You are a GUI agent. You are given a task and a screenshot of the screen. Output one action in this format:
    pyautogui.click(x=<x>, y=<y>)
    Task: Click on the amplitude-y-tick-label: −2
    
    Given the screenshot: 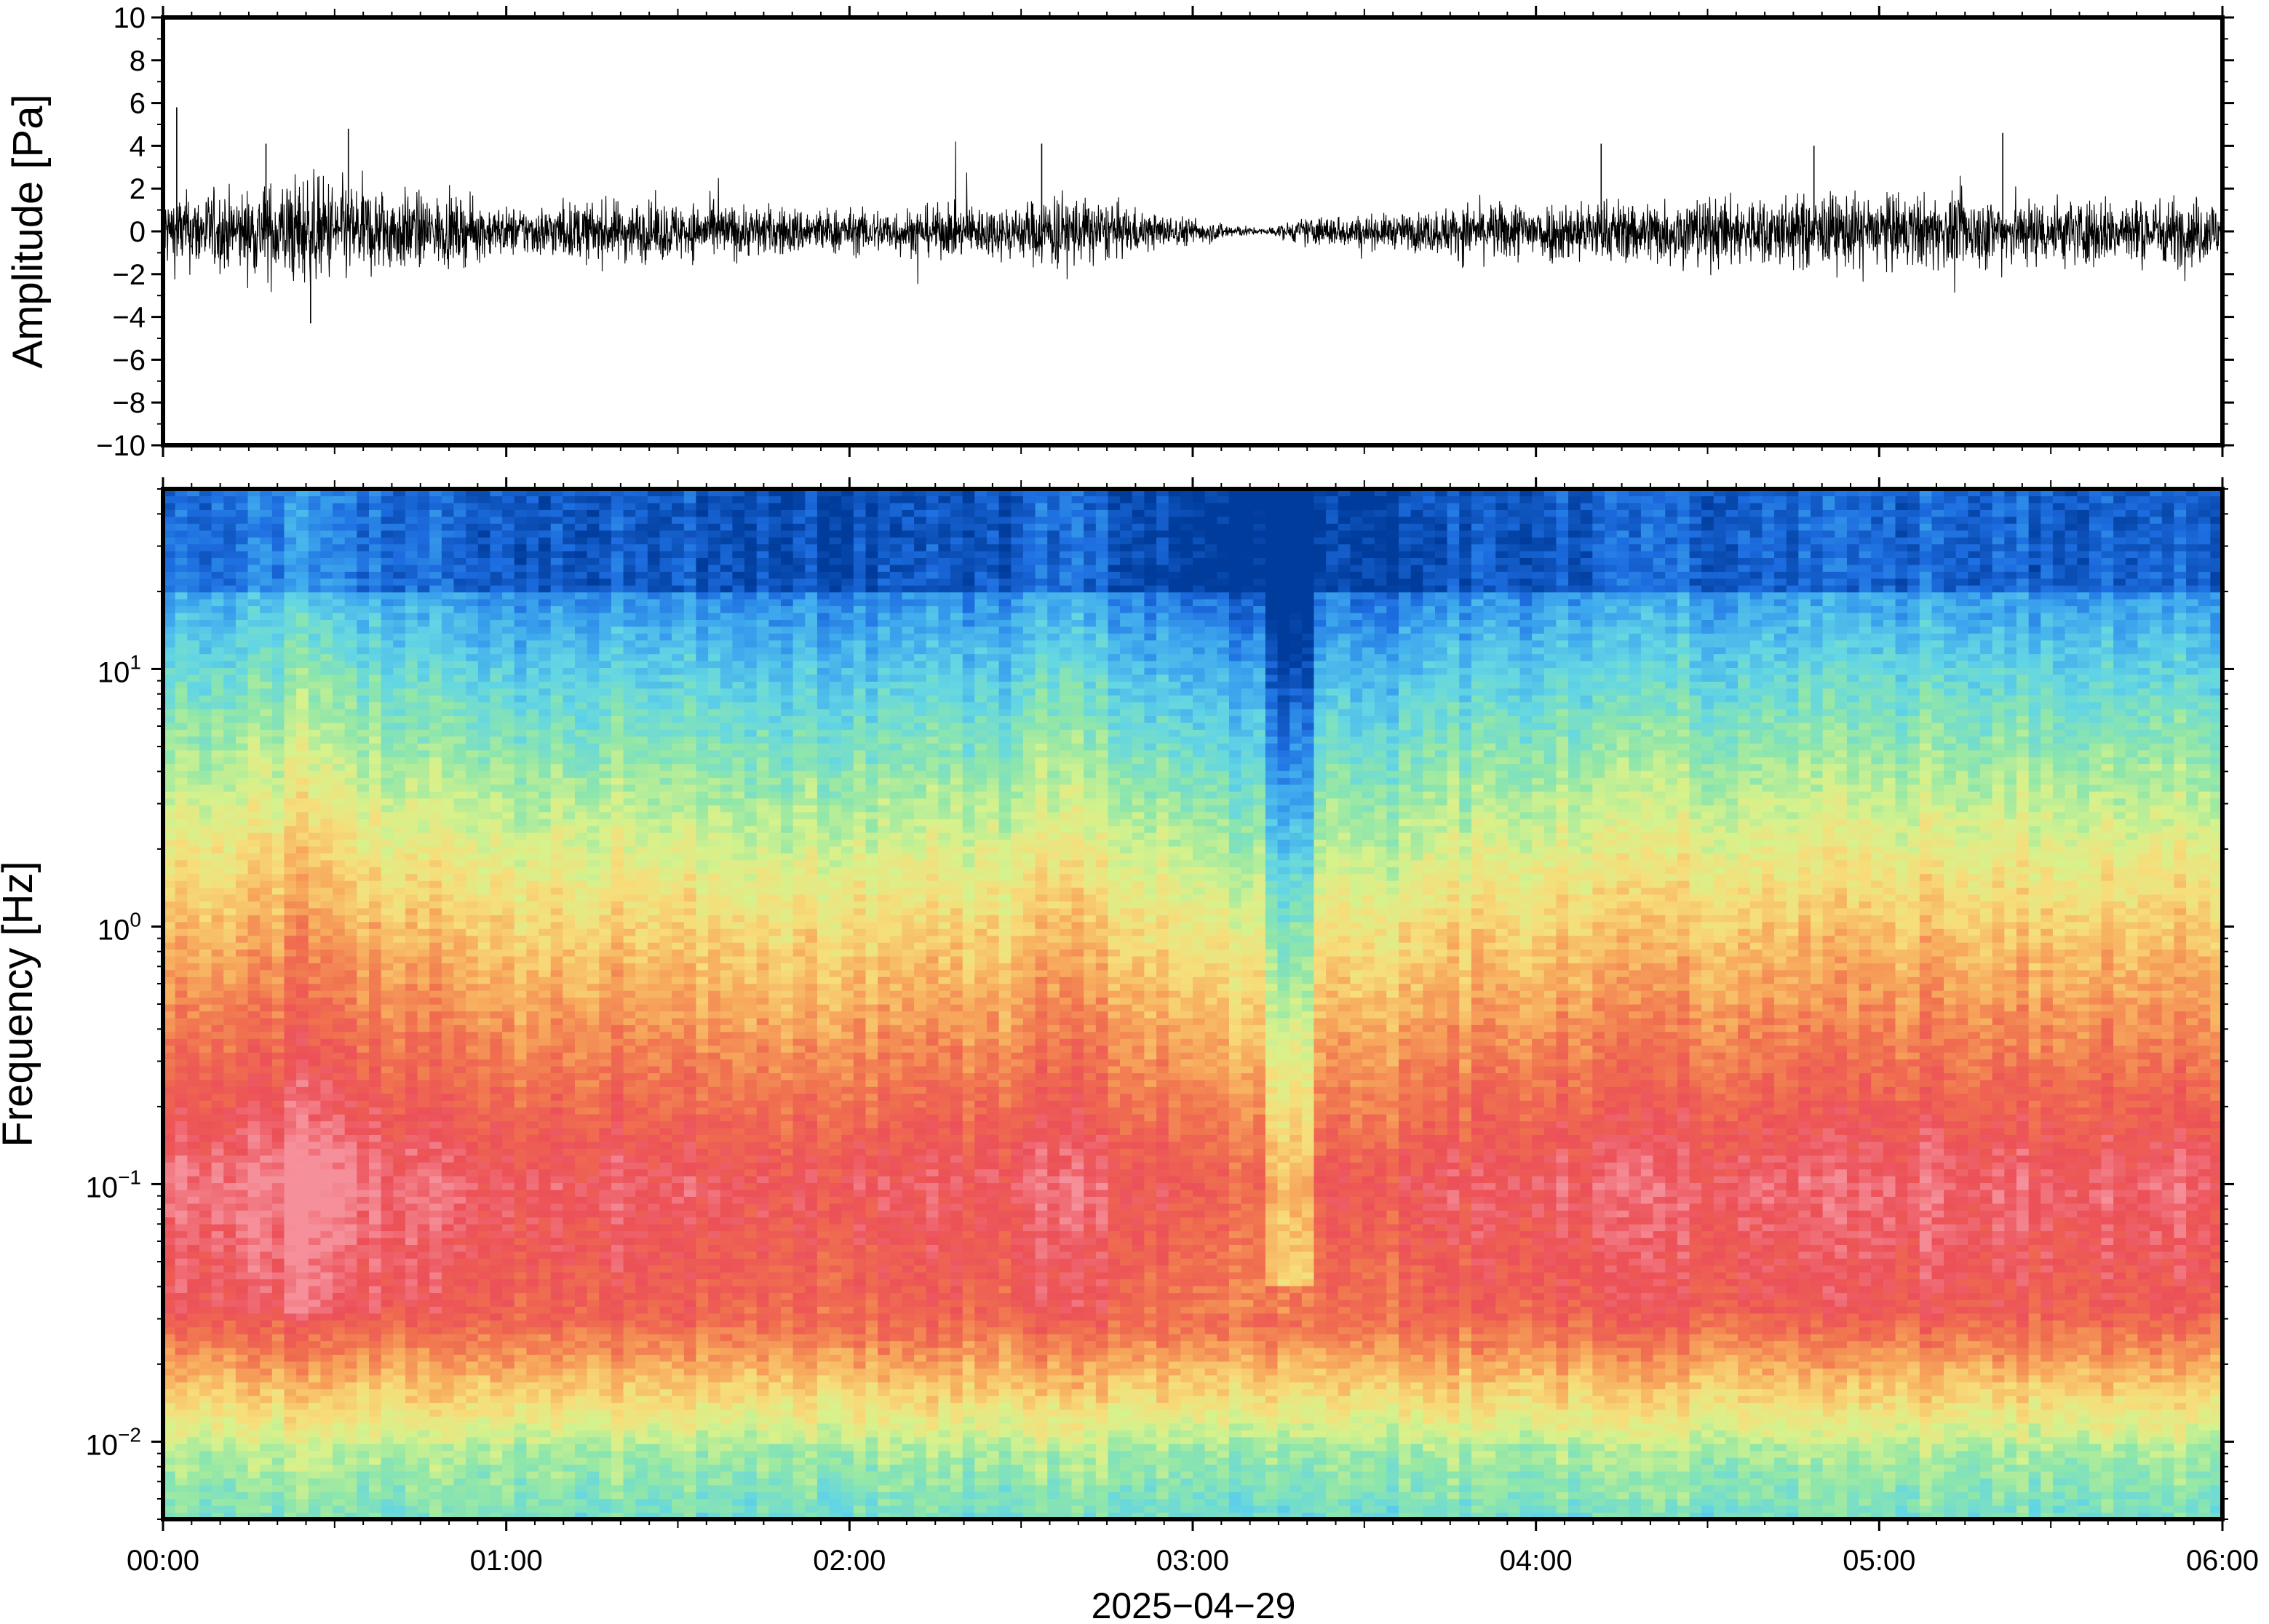 What is the action you would take?
    pyautogui.click(x=129, y=275)
    